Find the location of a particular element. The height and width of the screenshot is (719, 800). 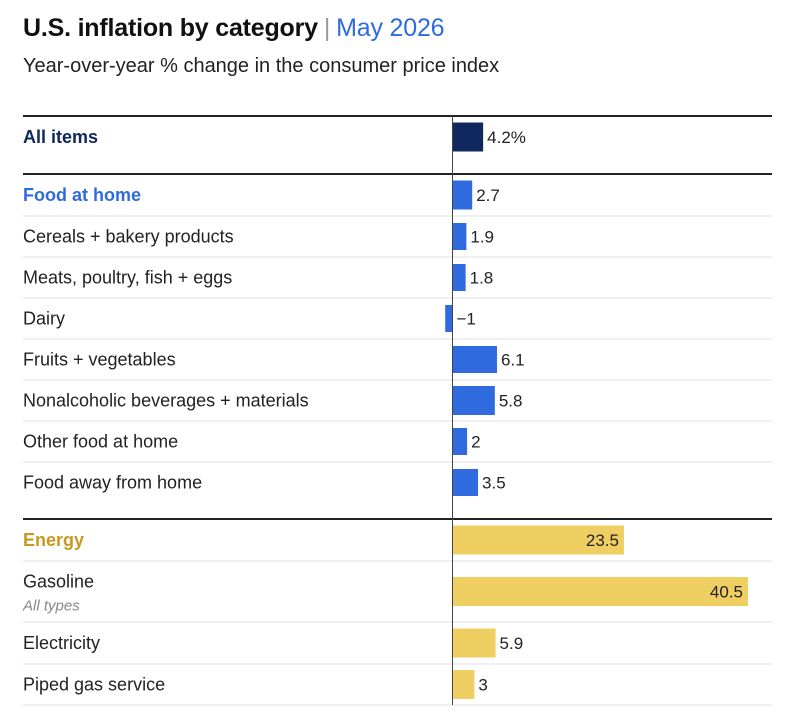

row-gasoline-bar is located at coordinates (600, 591).